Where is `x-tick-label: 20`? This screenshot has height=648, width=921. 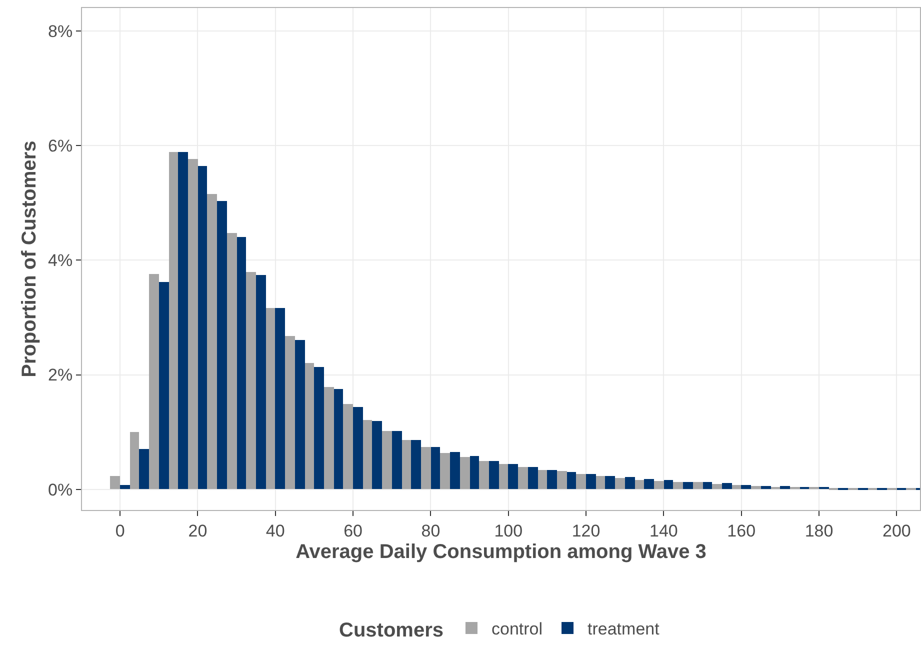 x-tick-label: 20 is located at coordinates (198, 530).